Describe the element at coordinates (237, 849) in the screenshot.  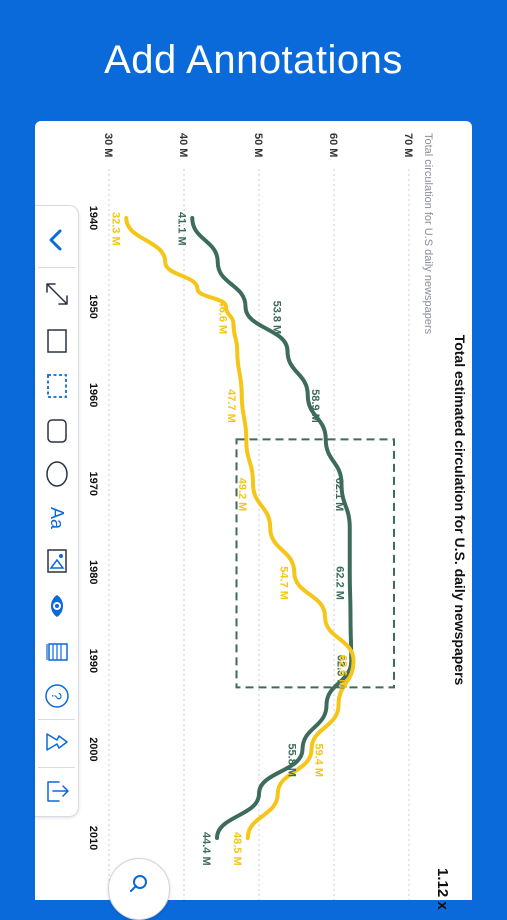
I see `data-label: 48.5 M` at that location.